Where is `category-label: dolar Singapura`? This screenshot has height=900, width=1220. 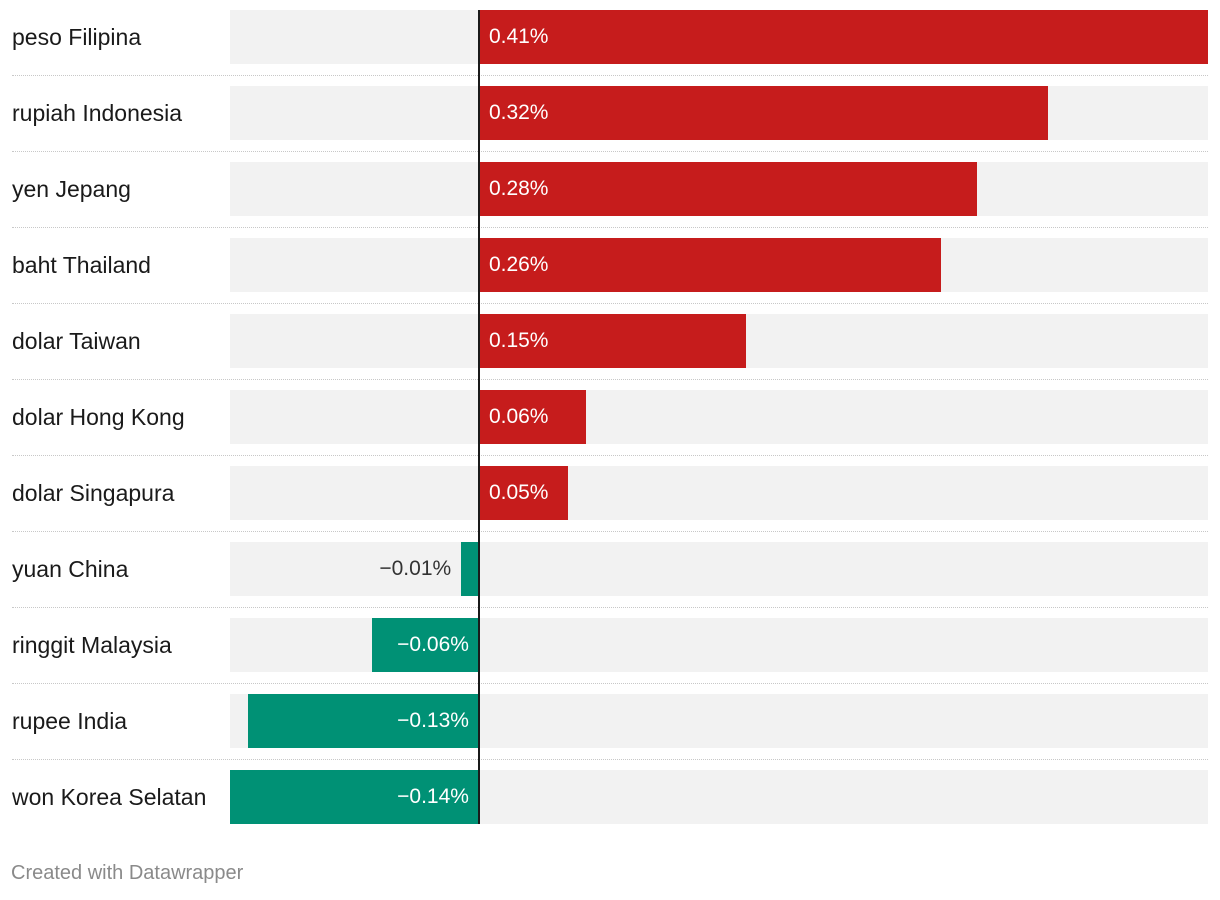
category-label: dolar Singapura is located at coordinates (93, 493).